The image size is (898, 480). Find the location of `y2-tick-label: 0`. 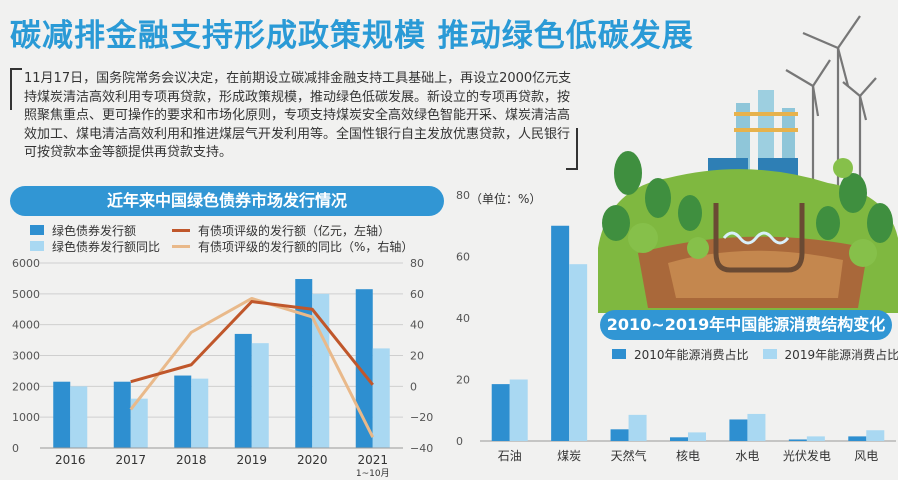

y2-tick-label: 0 is located at coordinates (413, 386).